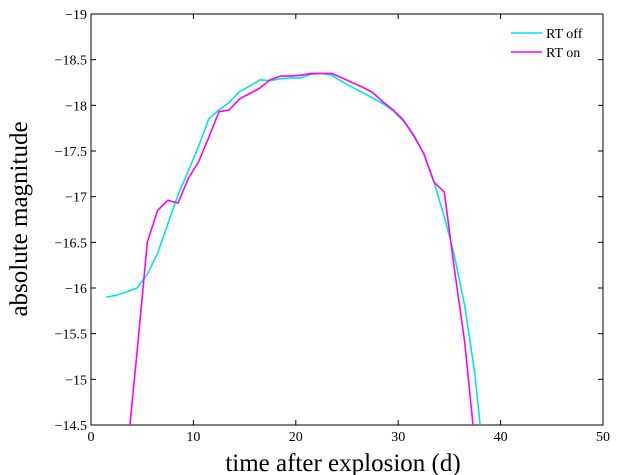 This screenshot has height=475, width=619. I want to click on x-axis-title: time after explosion (d), so click(342, 462).